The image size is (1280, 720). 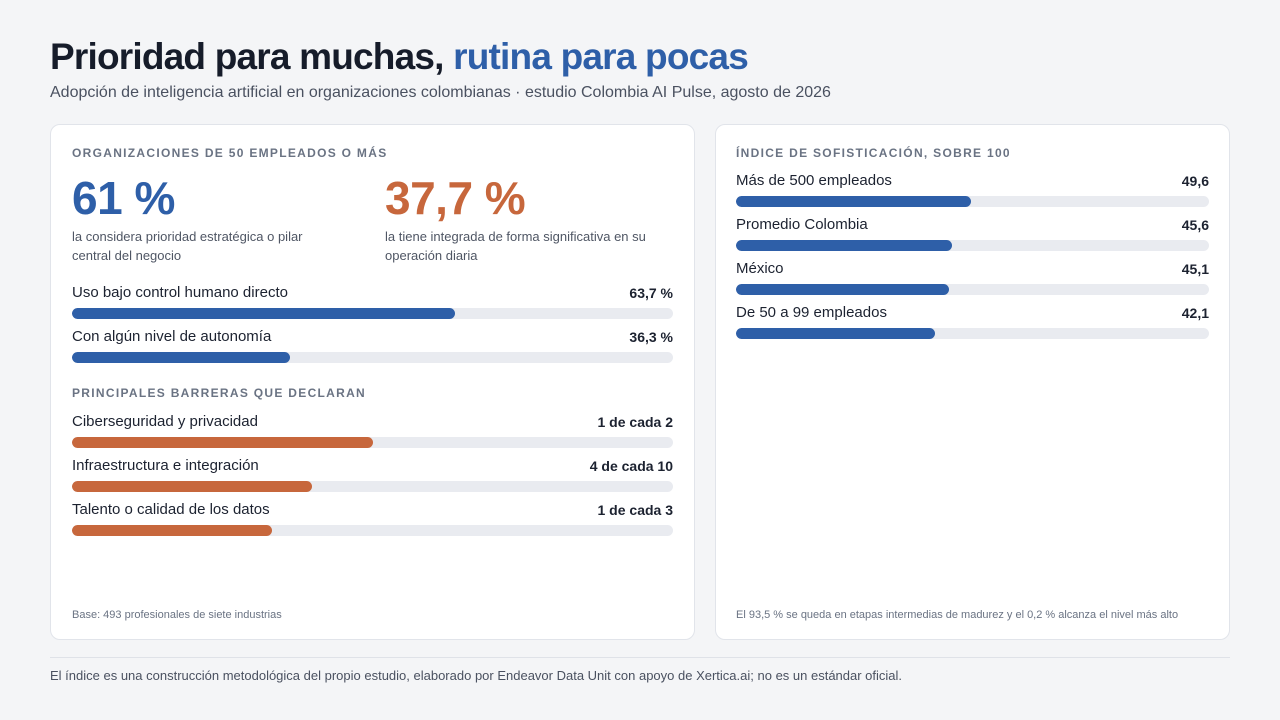 What do you see at coordinates (972, 280) in the screenshot?
I see `sophistication-row: México 45,1` at bounding box center [972, 280].